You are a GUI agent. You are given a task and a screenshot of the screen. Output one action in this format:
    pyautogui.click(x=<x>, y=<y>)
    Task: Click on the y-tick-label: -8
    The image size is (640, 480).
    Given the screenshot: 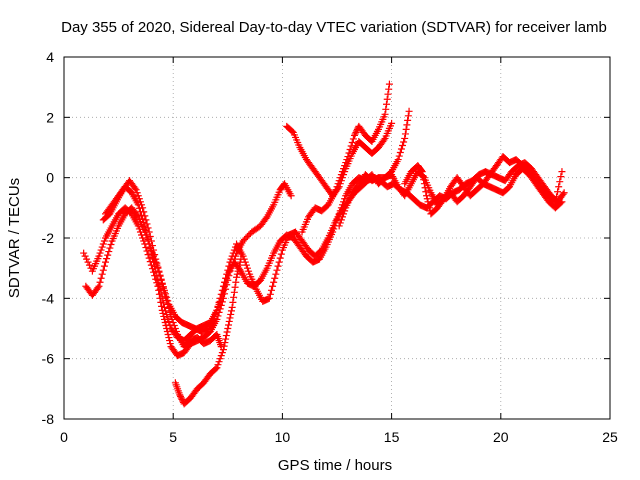 What is the action you would take?
    pyautogui.click(x=48, y=419)
    